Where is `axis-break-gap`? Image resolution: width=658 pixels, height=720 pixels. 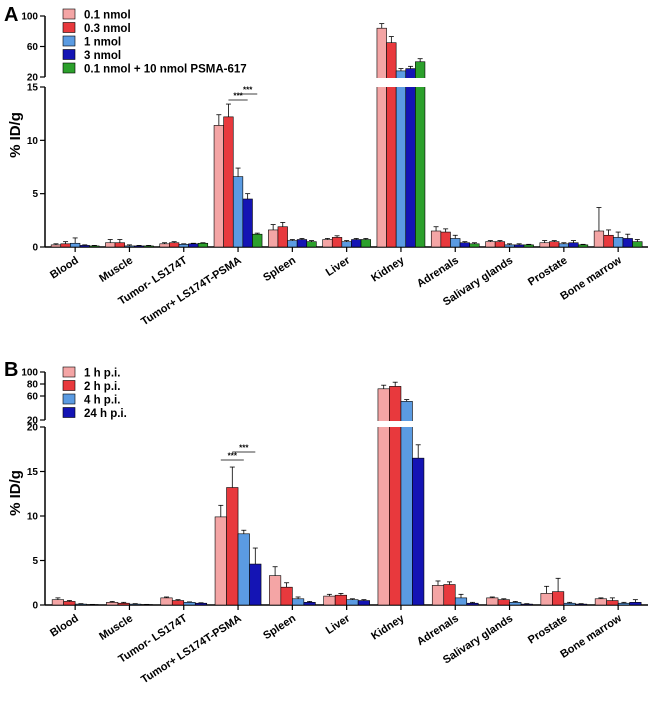 axis-break-gap is located at coordinates (400, 424).